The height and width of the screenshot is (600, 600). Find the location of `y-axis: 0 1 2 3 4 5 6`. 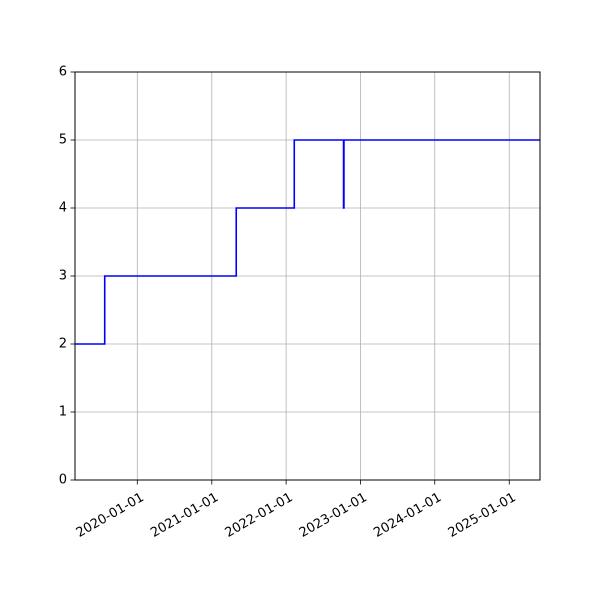

y-axis: 0 1 2 3 4 5 6 is located at coordinates (67, 276).